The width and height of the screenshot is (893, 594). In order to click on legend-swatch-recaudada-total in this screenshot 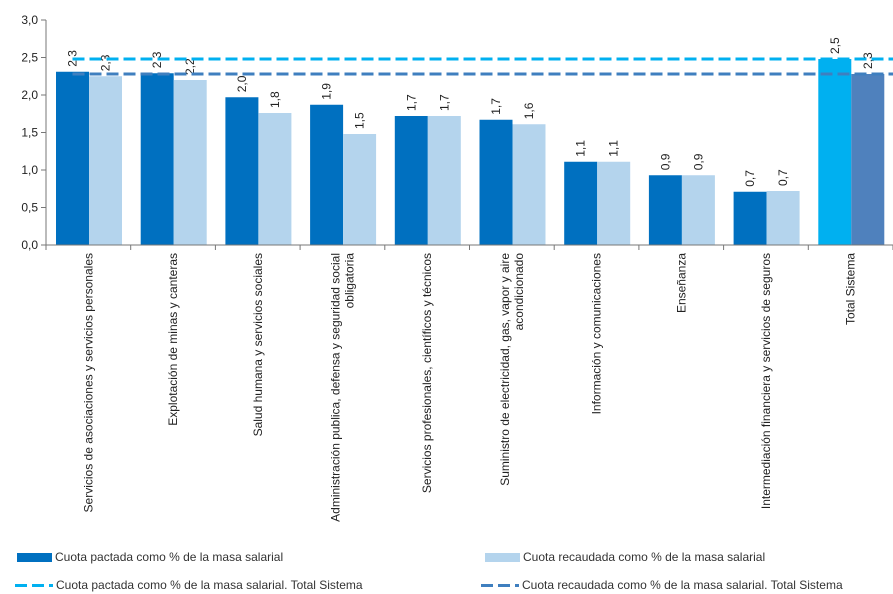, I will do `click(500, 585)`.